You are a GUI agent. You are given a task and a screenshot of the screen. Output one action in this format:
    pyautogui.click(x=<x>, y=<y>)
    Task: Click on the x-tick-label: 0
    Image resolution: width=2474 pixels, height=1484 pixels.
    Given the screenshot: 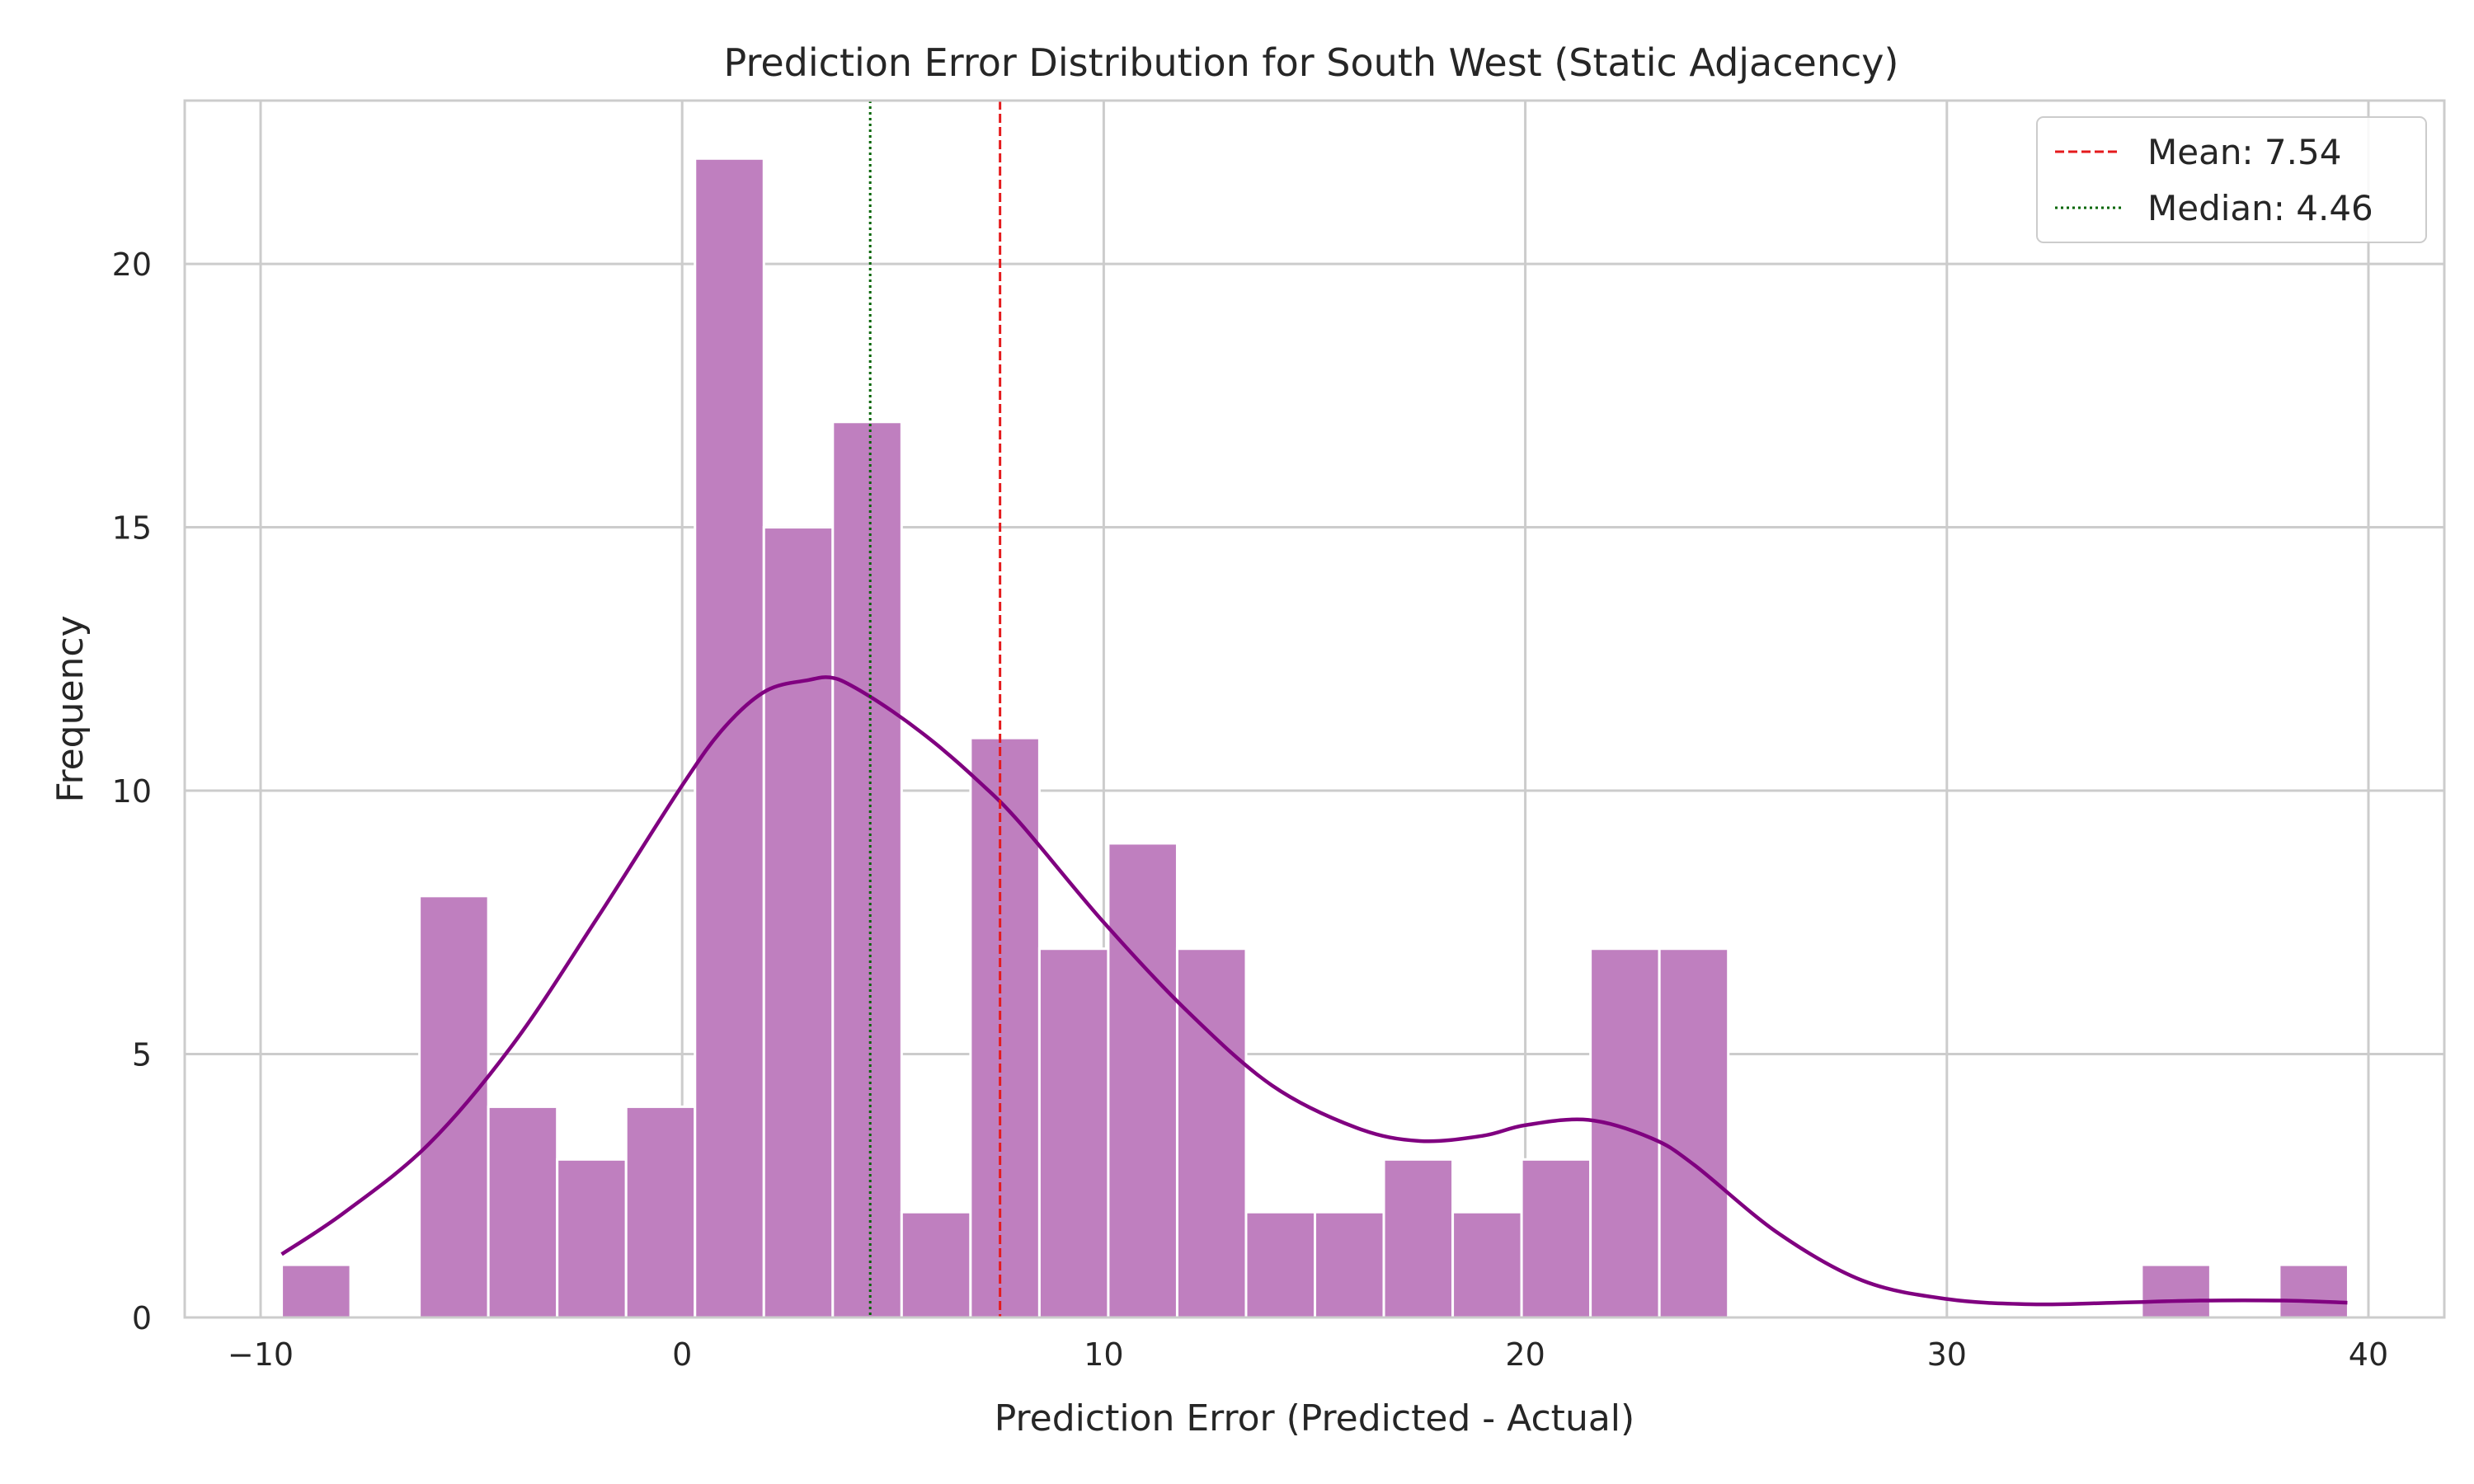 What is the action you would take?
    pyautogui.click(x=682, y=1354)
    